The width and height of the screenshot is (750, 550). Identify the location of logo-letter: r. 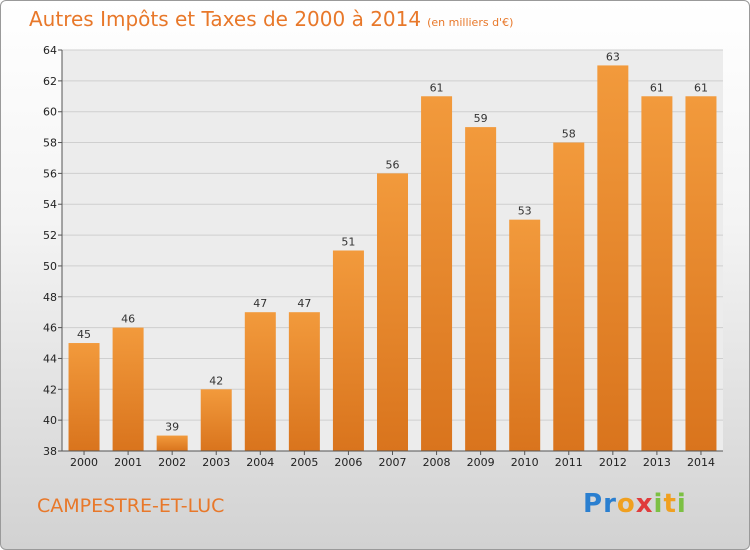
(610, 504).